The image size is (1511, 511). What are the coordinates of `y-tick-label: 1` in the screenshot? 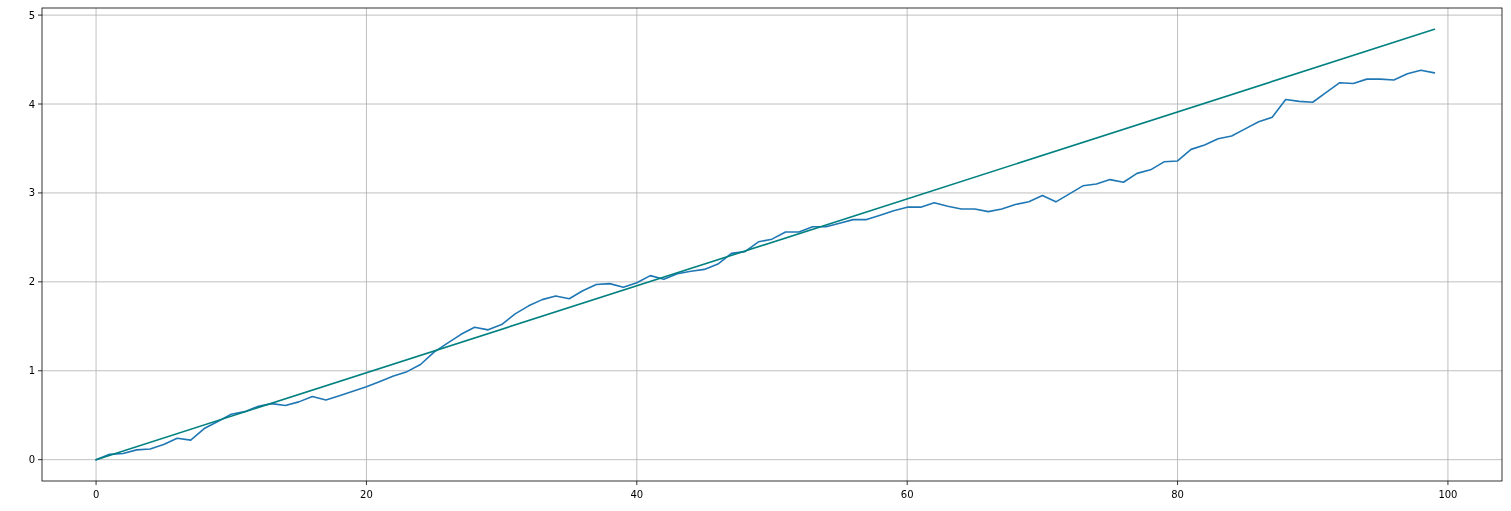 It's located at (31, 371).